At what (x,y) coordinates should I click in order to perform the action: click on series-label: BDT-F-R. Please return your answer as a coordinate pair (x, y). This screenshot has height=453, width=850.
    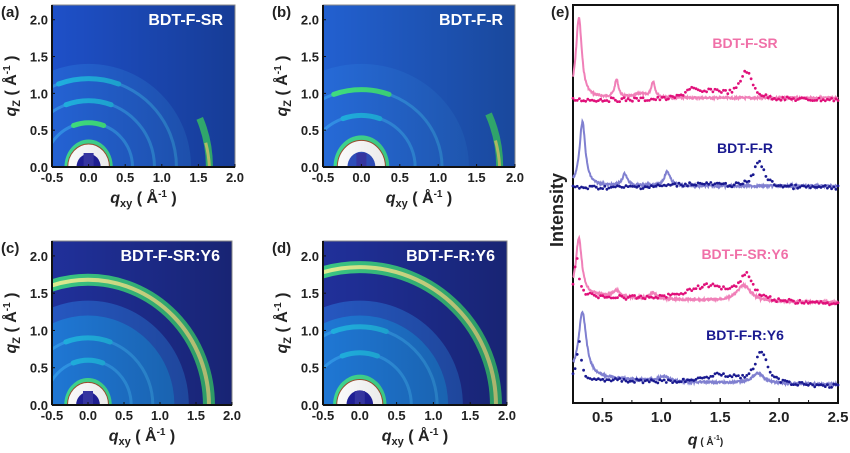
    Looking at the image, I should click on (745, 148).